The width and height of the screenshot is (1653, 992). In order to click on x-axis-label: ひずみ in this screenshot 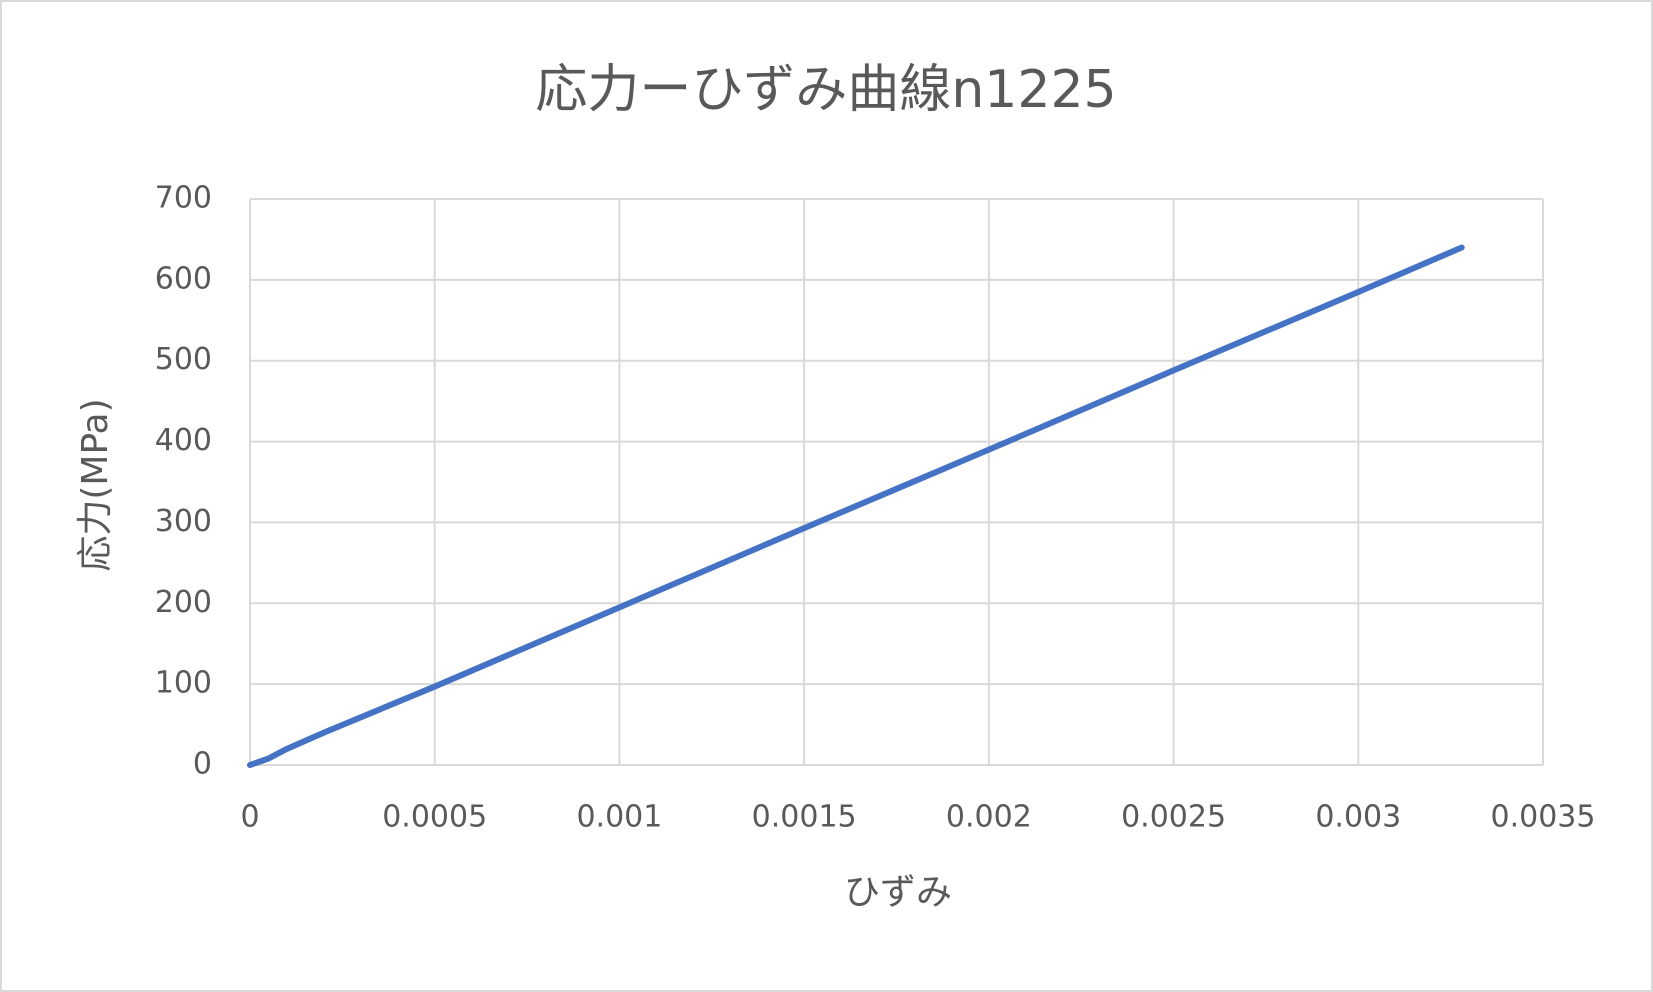, I will do `click(898, 892)`.